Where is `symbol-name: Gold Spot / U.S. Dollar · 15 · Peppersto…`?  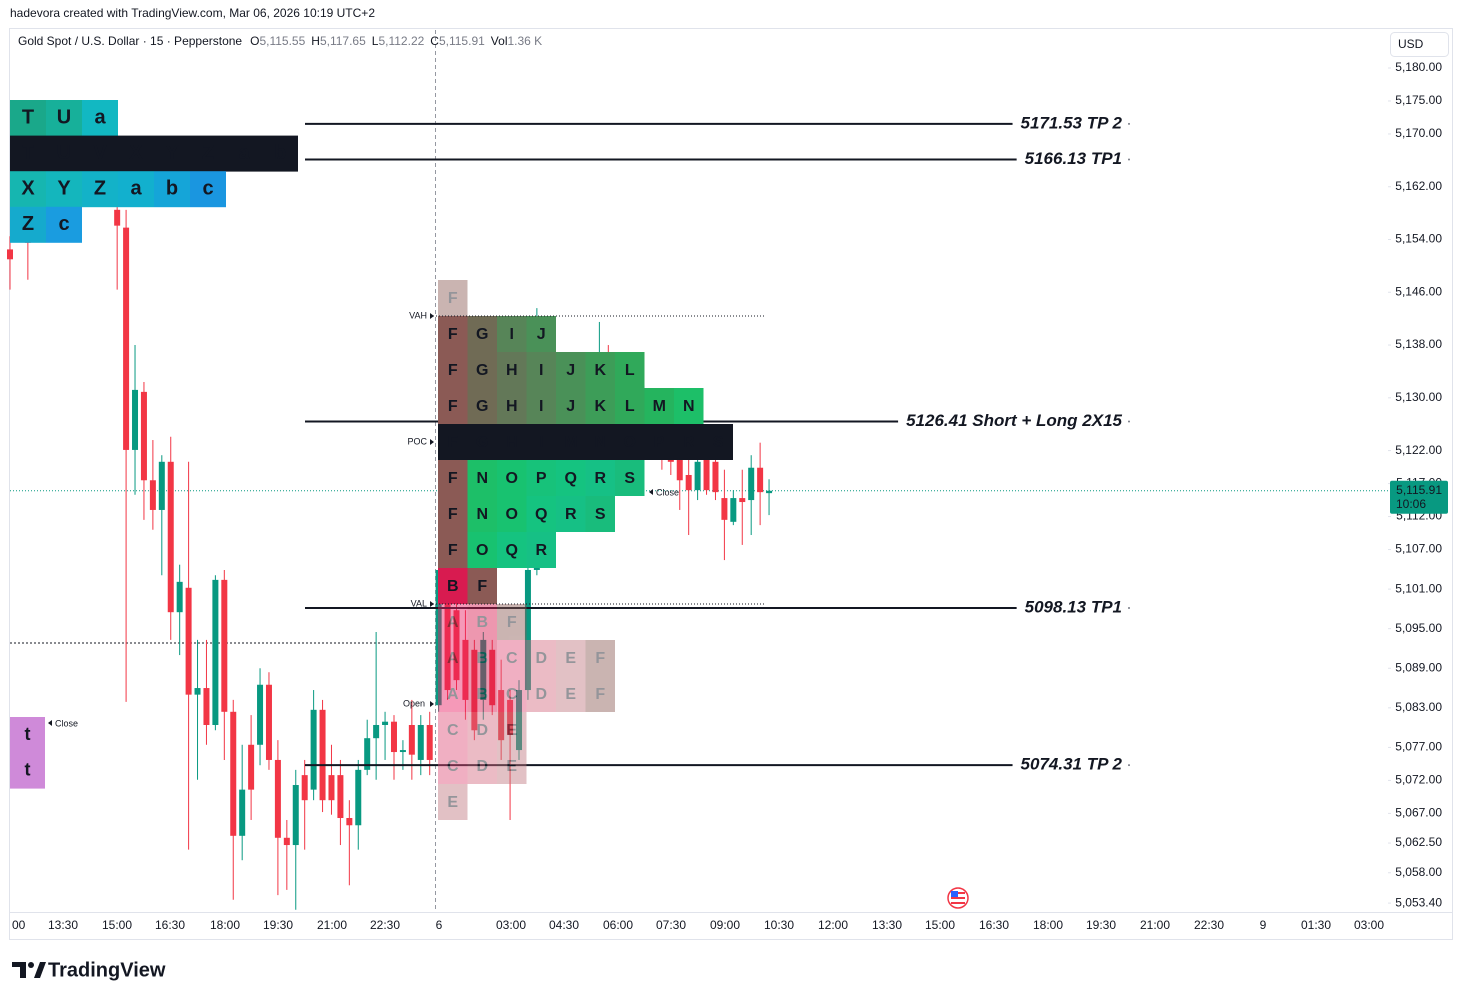 symbol-name: Gold Spot / U.S. Dollar · 15 · Peppersto… is located at coordinates (130, 41).